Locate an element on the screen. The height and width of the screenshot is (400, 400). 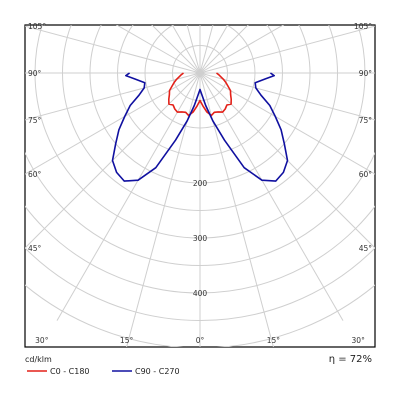
angle-label-right: 105° is located at coordinates (363, 26).